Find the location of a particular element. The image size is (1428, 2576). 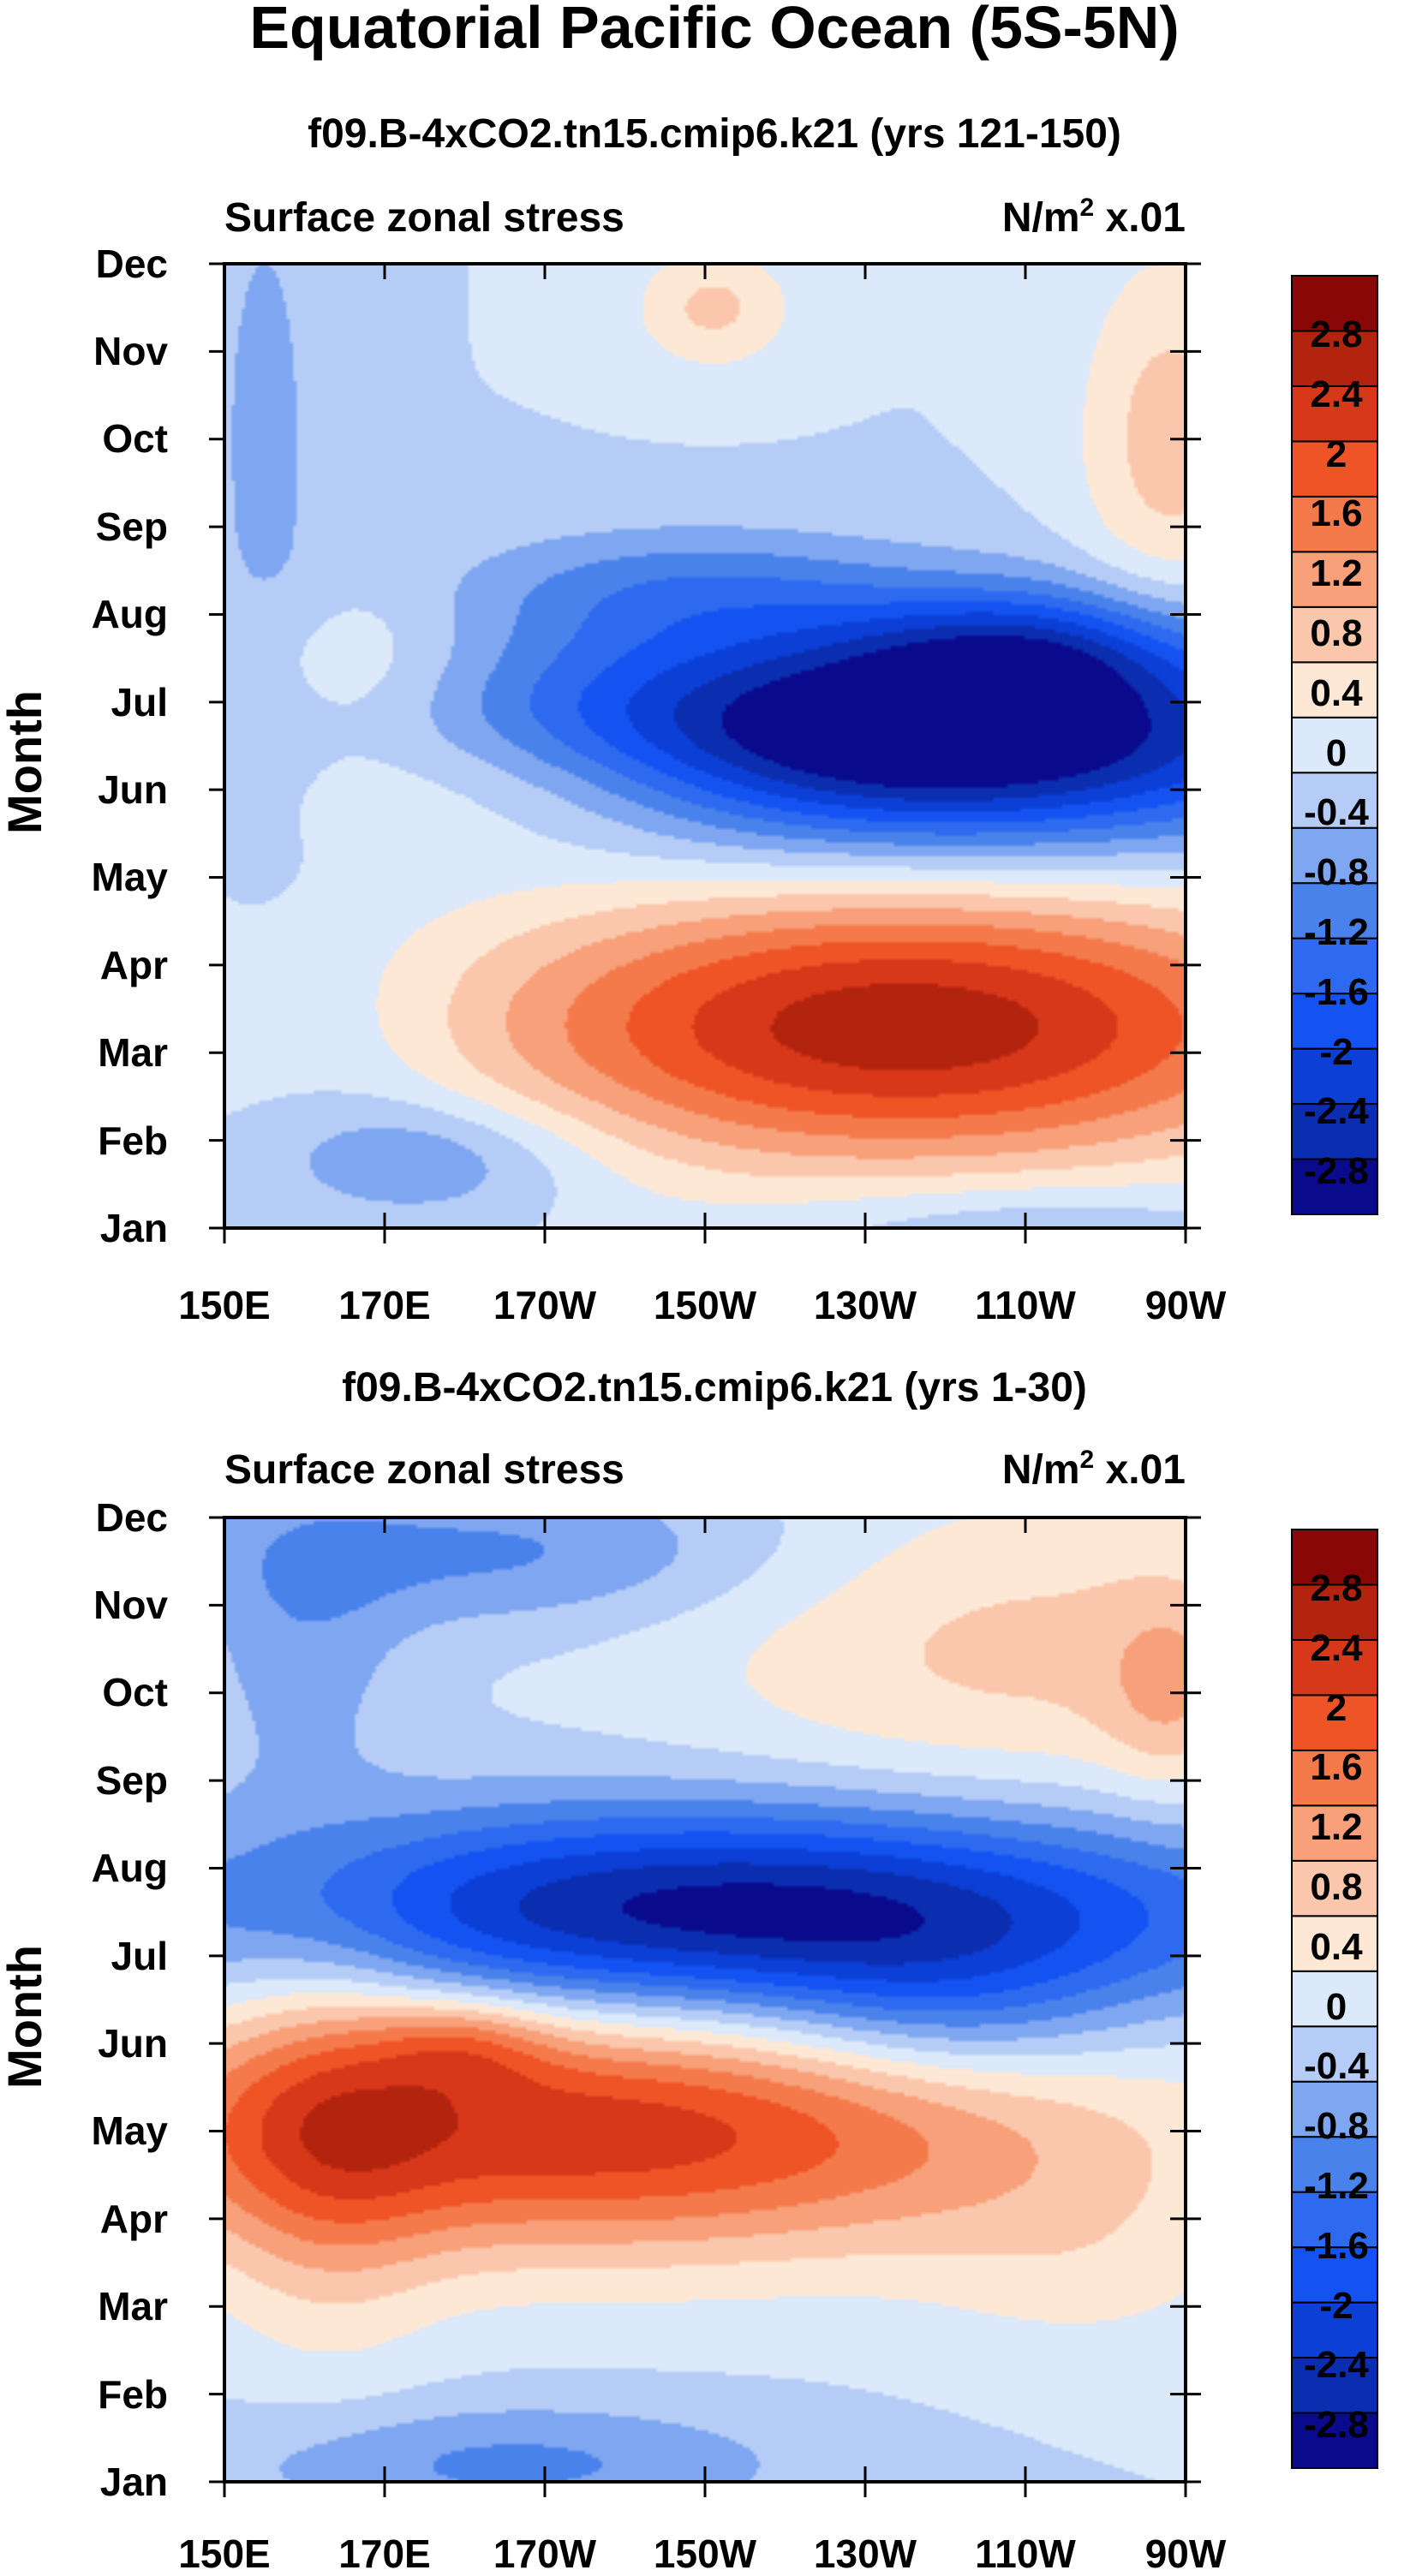

panel-bottom-title: f09.B-4xCO2.tn15.cmip6.k21 (yrs 1-30) is located at coordinates (715, 1387).